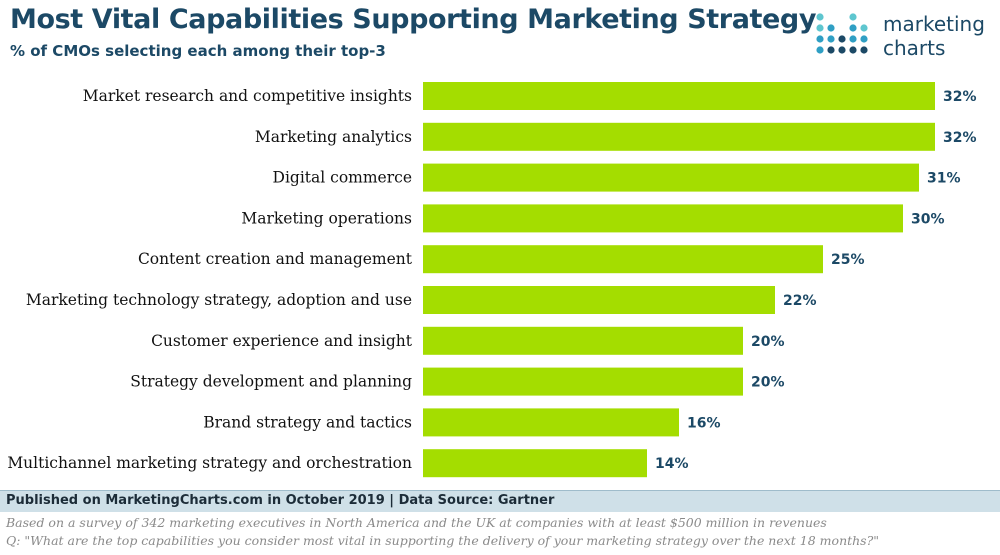 This screenshot has width=1000, height=555. Describe the element at coordinates (800, 301) in the screenshot. I see `value-label: 22%` at that location.